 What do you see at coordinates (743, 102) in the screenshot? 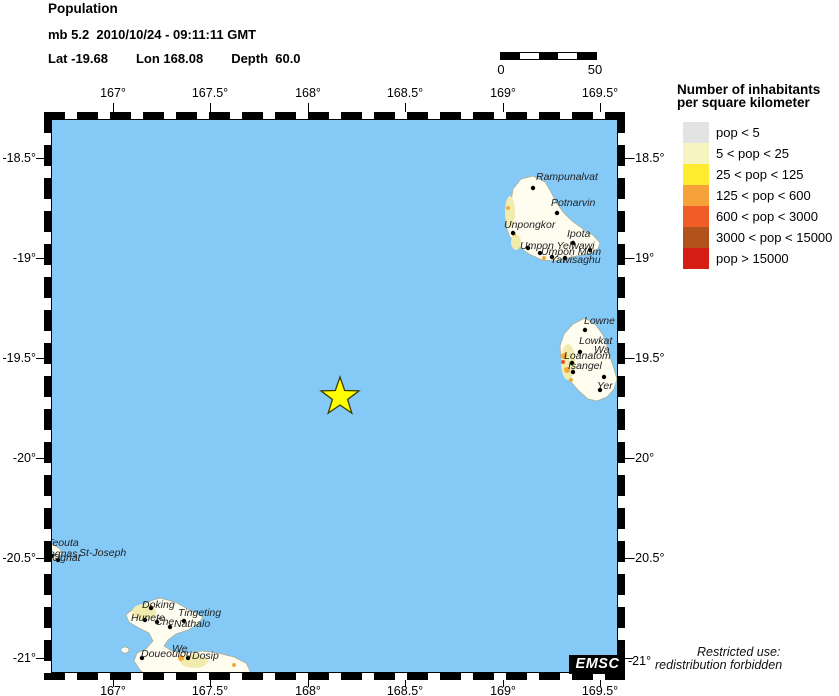
I see `legend-title-line2: per square kilometer` at bounding box center [743, 102].